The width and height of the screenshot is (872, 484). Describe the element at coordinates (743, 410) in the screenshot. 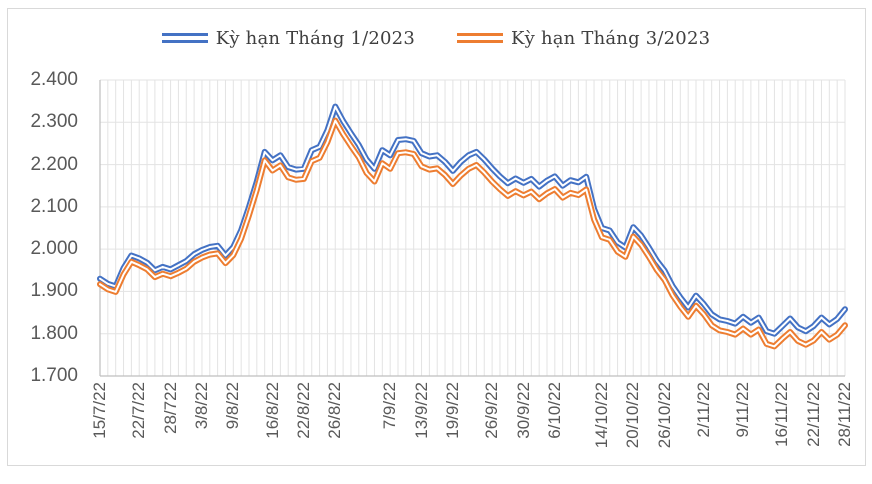

I see `x-tick-label: 9/11/22` at that location.